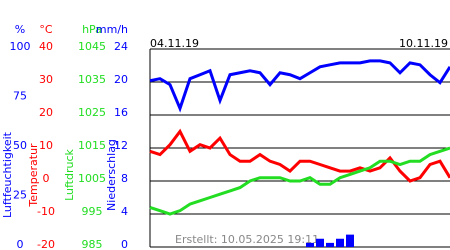 Image resolution: width=450 pixels, height=250 pixels. What do you see at coordinates (121, 112) in the screenshot?
I see `y-tick-label: 16` at bounding box center [121, 112].